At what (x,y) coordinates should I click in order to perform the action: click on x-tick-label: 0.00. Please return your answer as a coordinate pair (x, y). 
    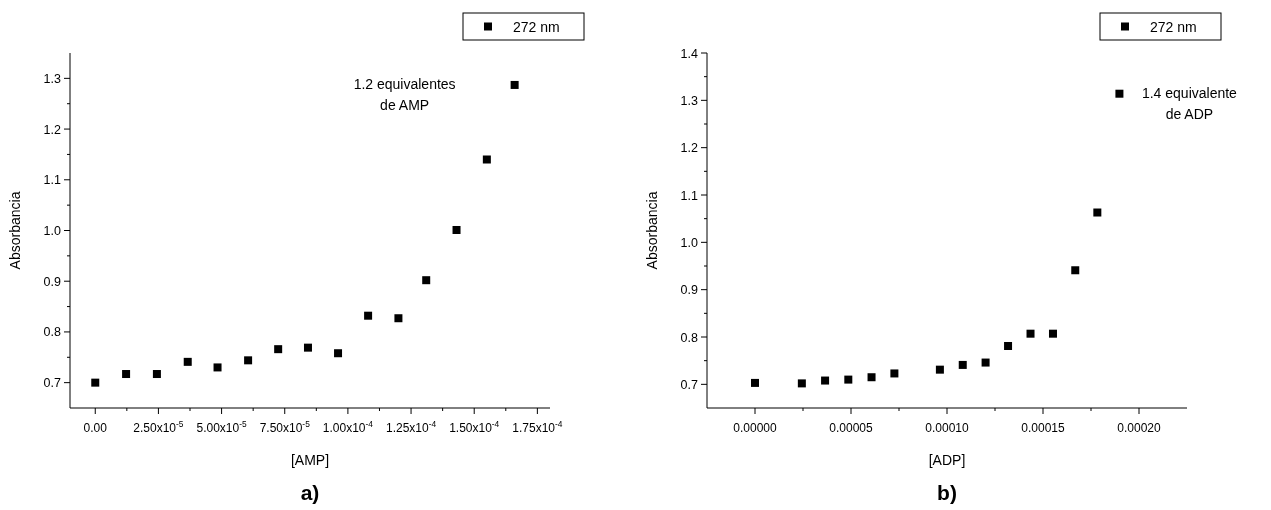
    Looking at the image, I should click on (95, 428).